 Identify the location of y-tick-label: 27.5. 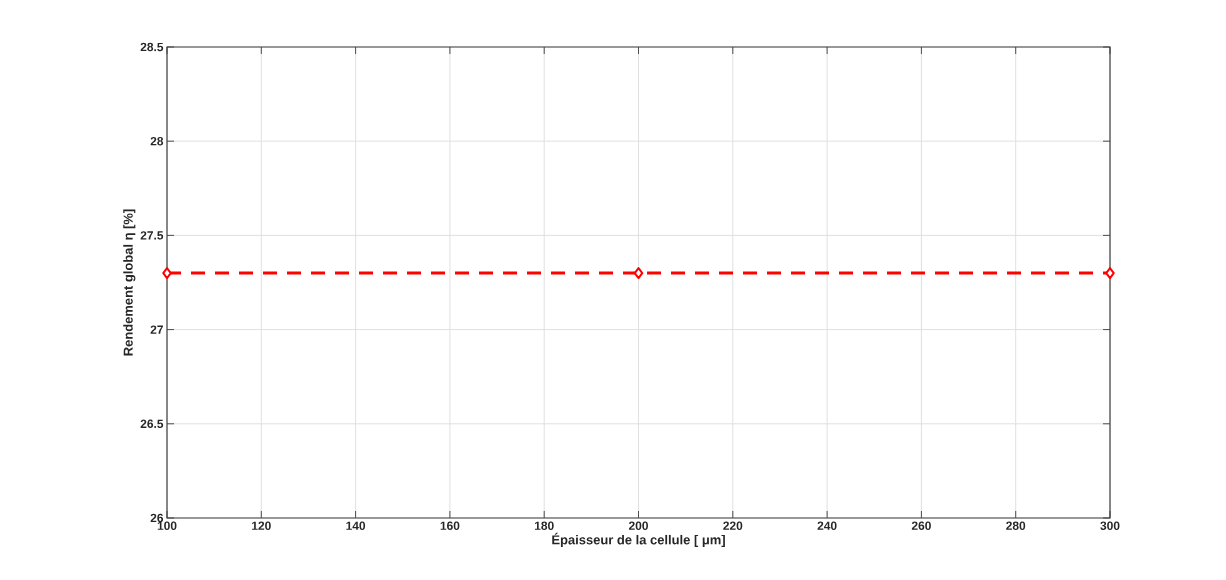
(152, 235).